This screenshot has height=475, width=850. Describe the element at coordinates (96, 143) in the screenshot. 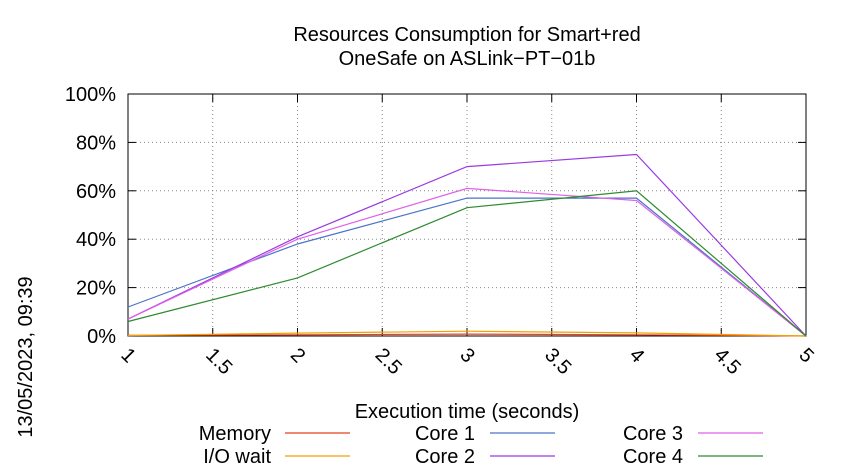

I see `y-tick-label: 80%` at that location.